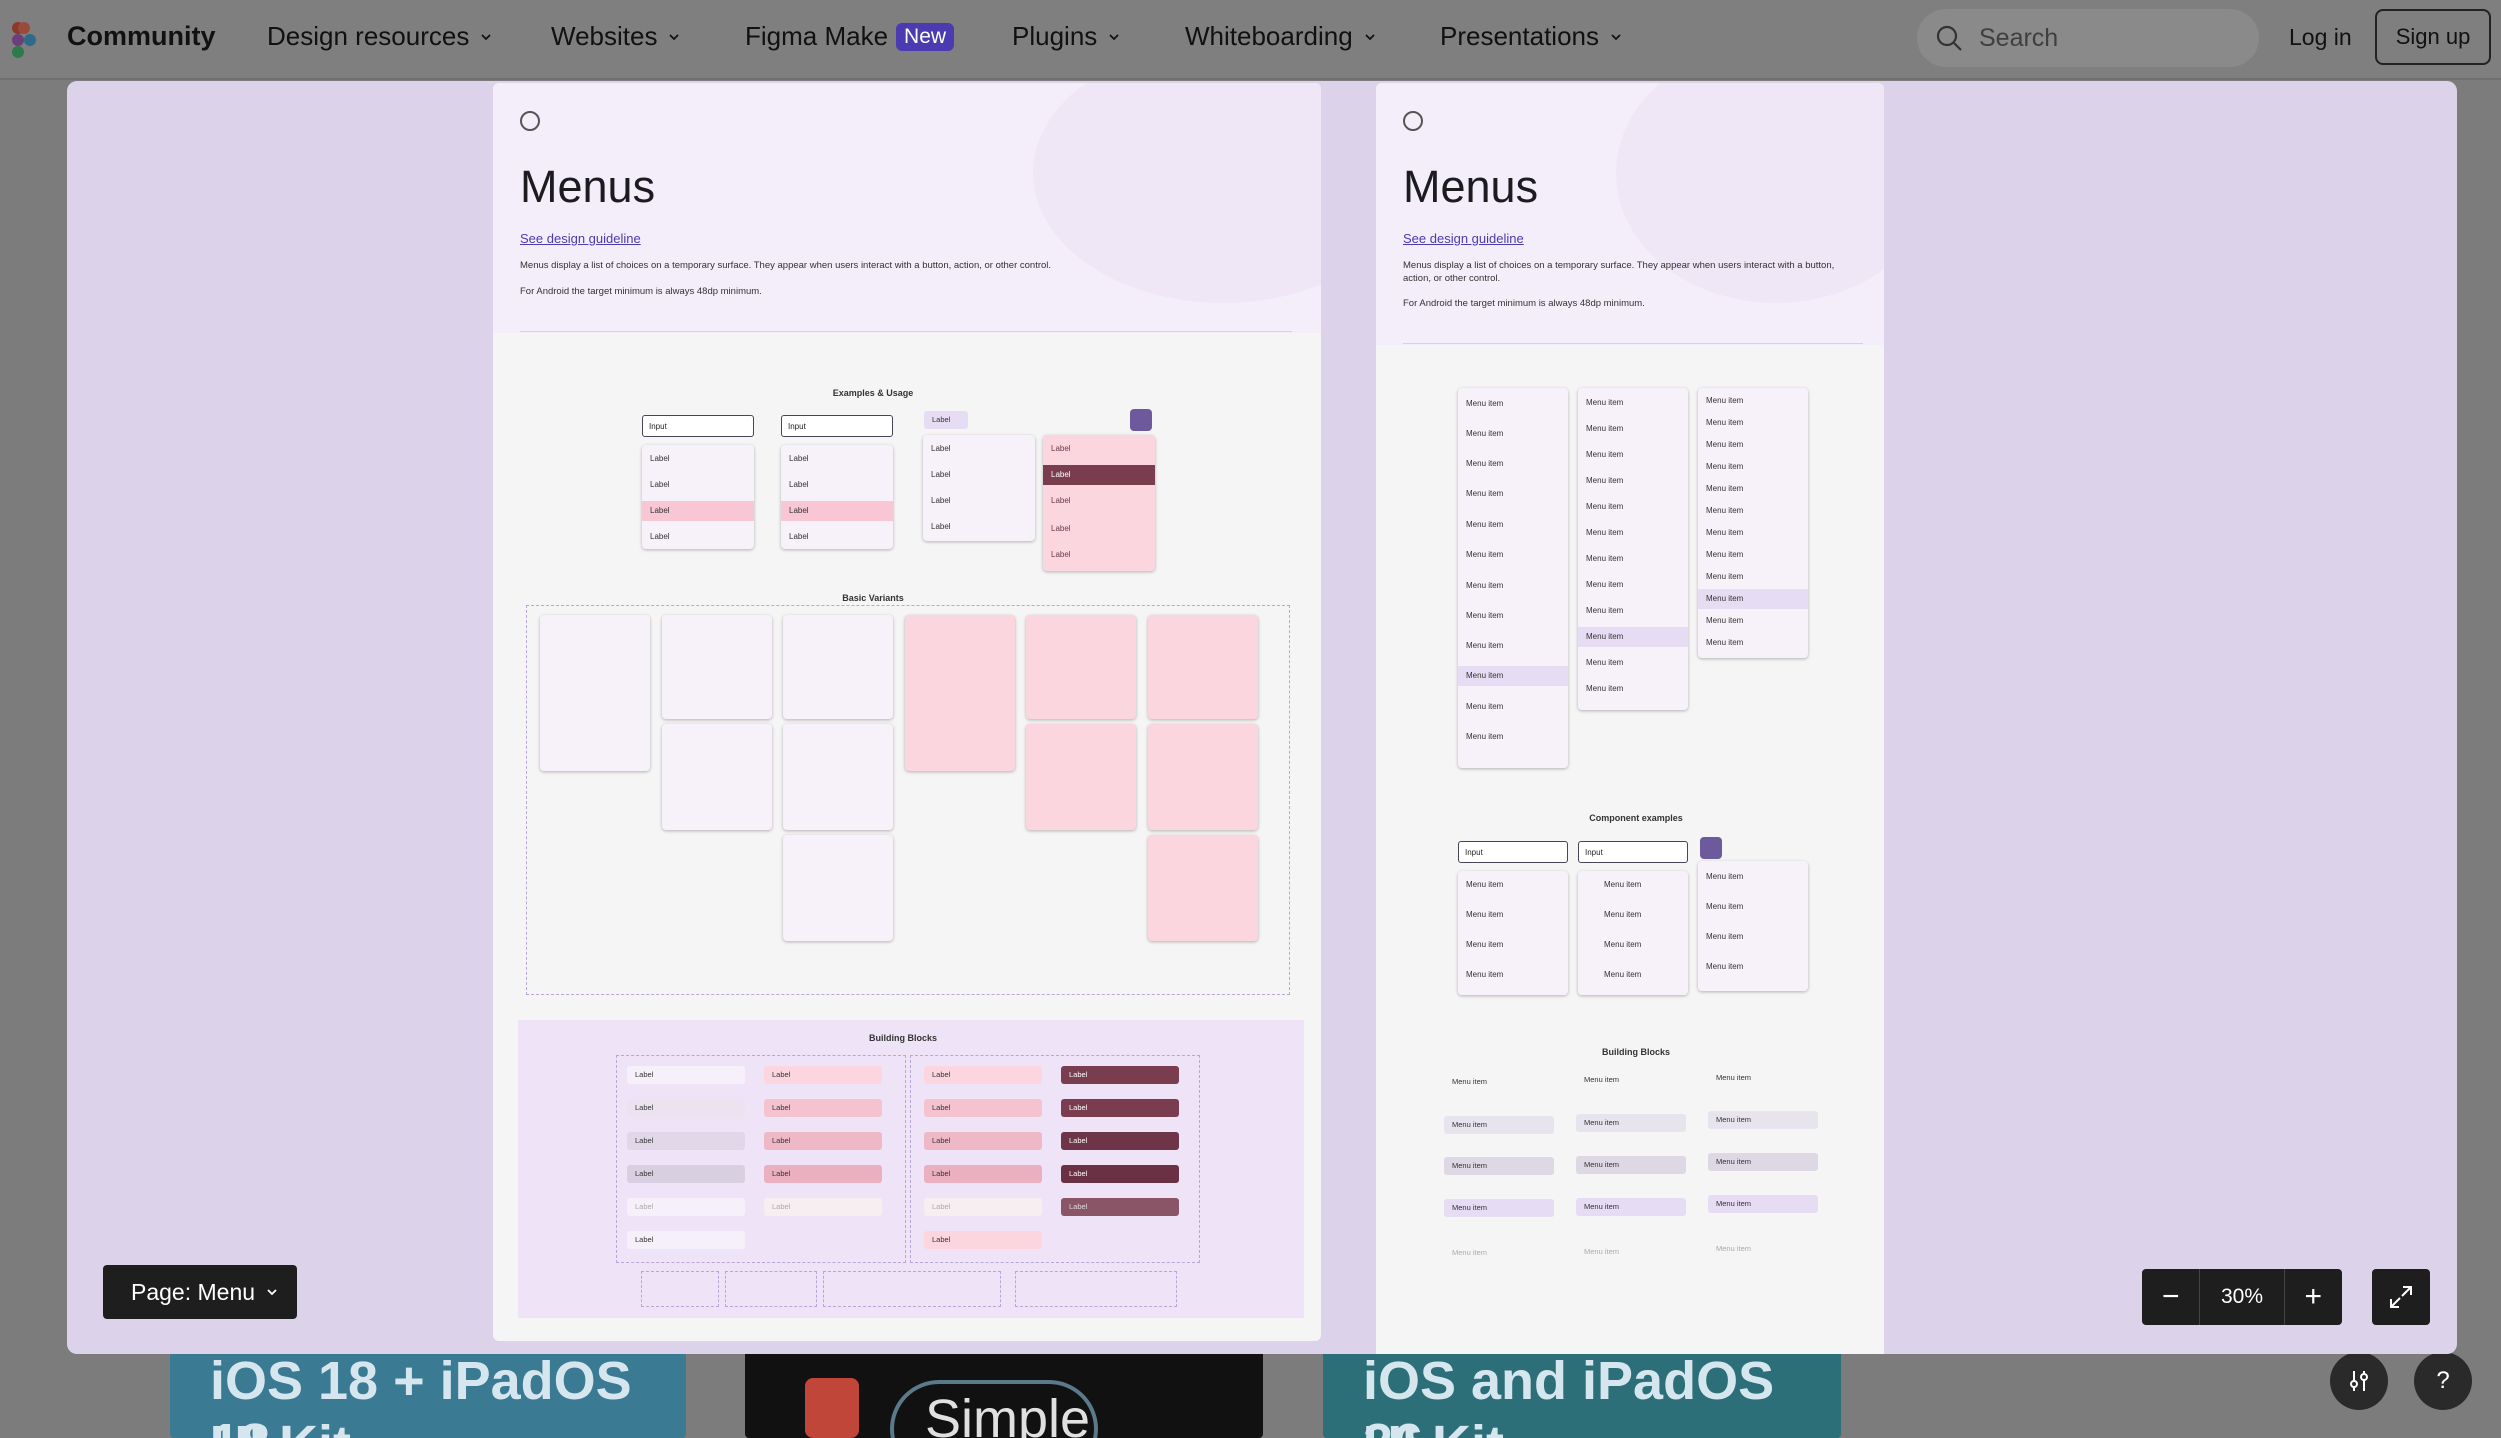 Image resolution: width=2501 pixels, height=1438 pixels. I want to click on section-building-blocks: Building Blocks, so click(902, 1038).